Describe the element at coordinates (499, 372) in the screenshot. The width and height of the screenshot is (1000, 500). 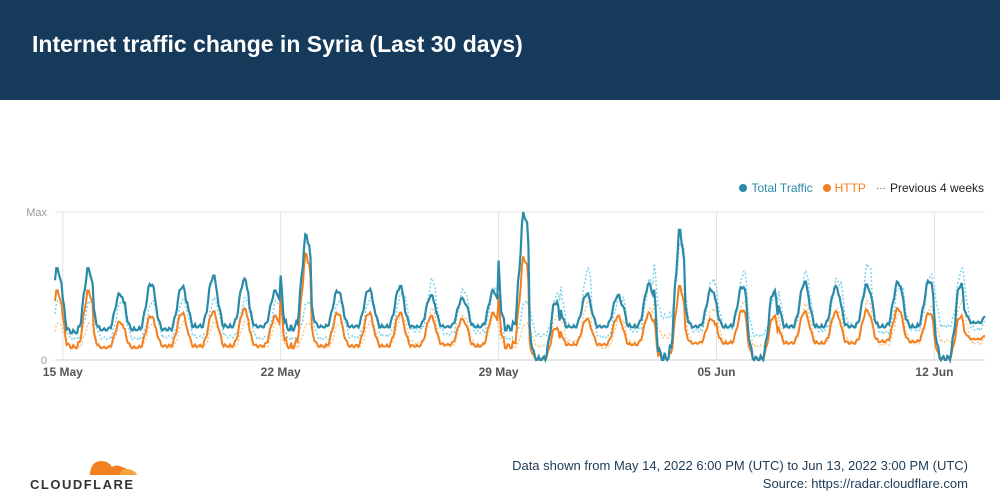
I see `x-tick-label: 29 May` at that location.